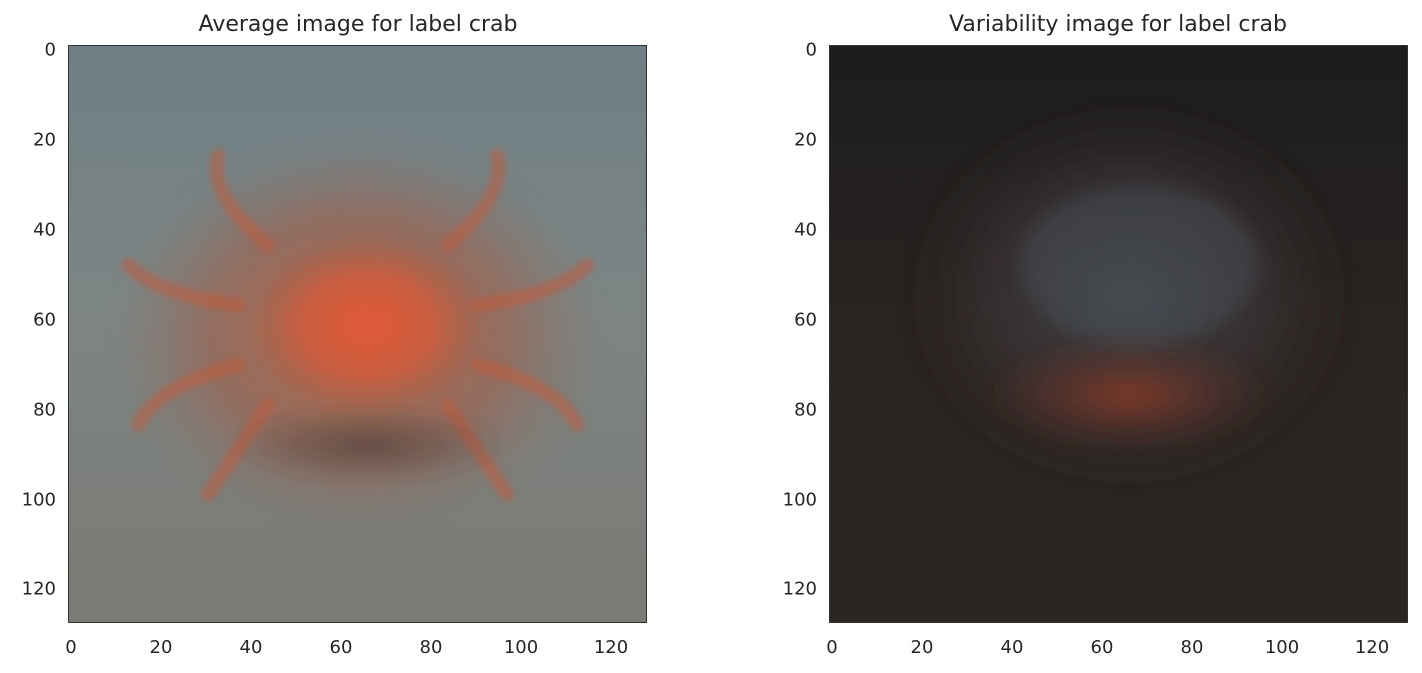 The height and width of the screenshot is (673, 1422). Describe the element at coordinates (1118, 24) in the screenshot. I see `variability-image-title: Variability image for label crab` at that location.